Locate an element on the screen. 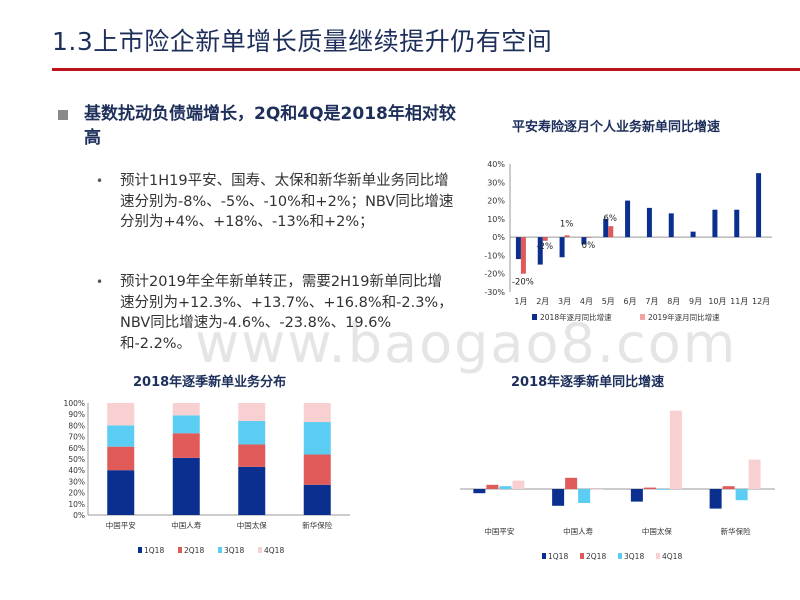  data-label: 0% is located at coordinates (589, 246).